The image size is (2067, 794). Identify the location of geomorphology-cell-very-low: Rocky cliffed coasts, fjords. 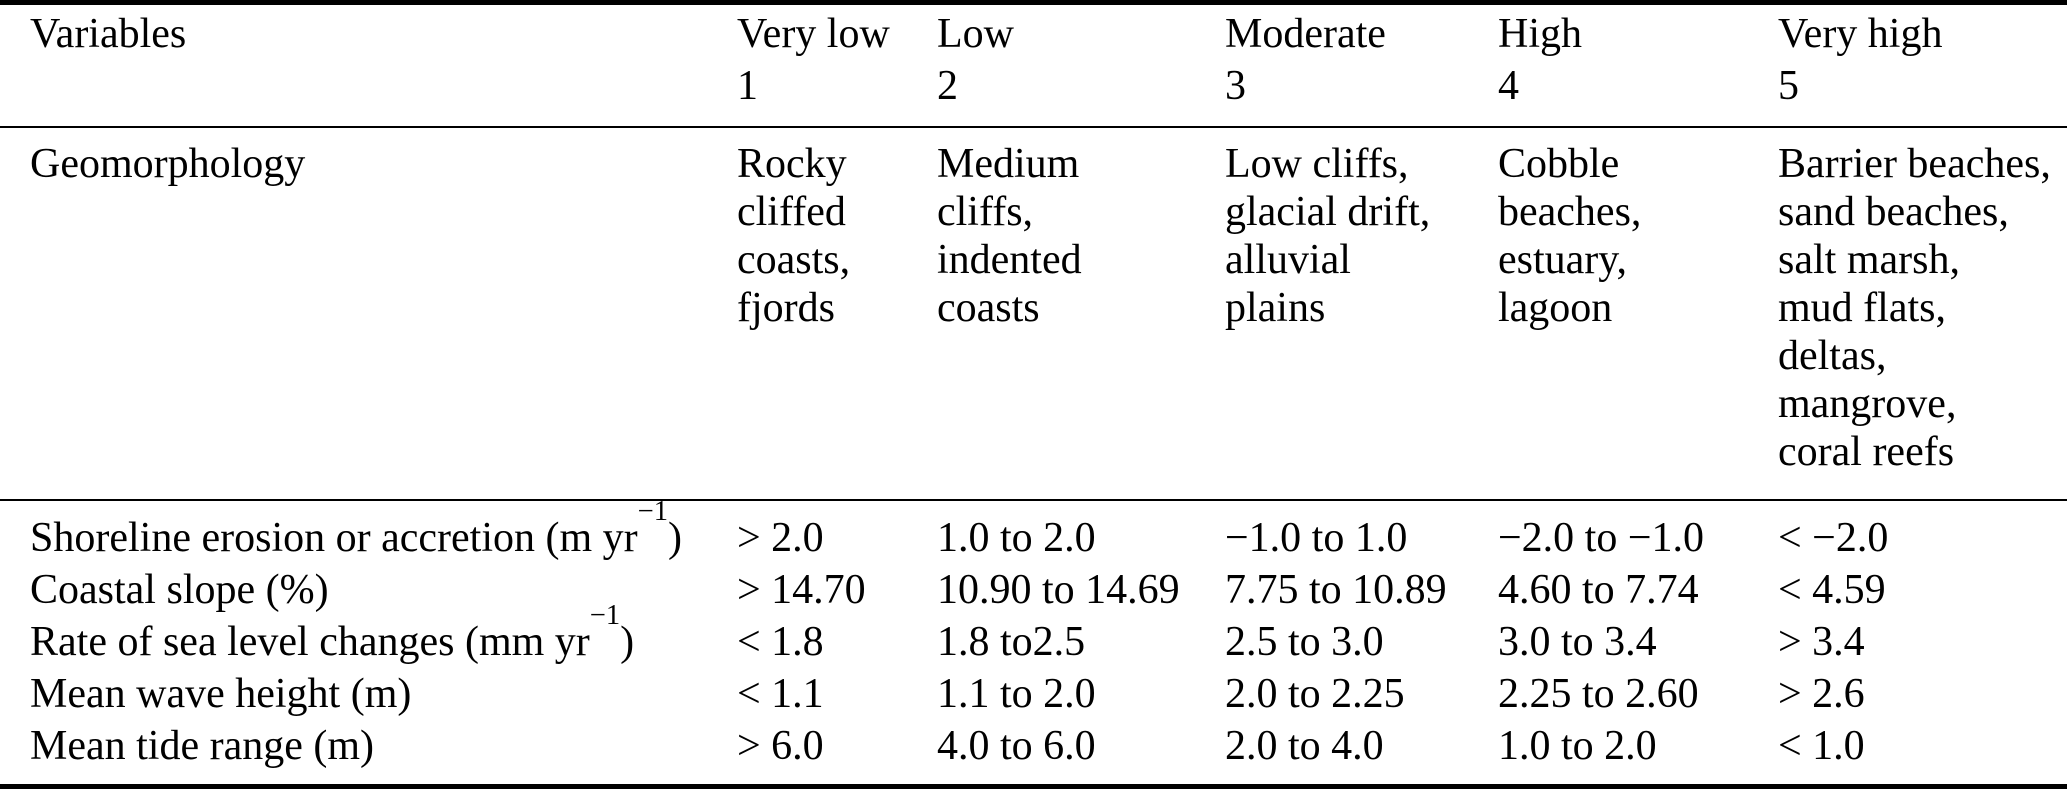
(794, 236).